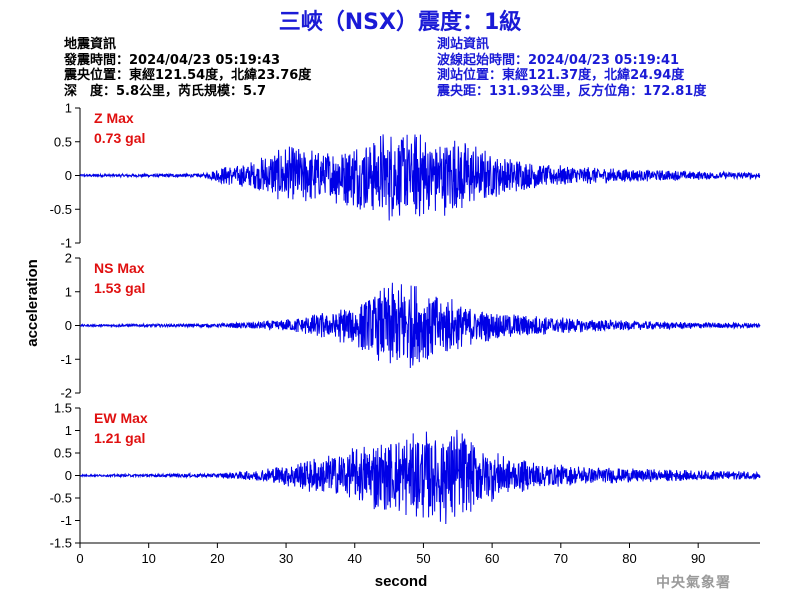  I want to click on x-tick-label: 10, so click(148, 558).